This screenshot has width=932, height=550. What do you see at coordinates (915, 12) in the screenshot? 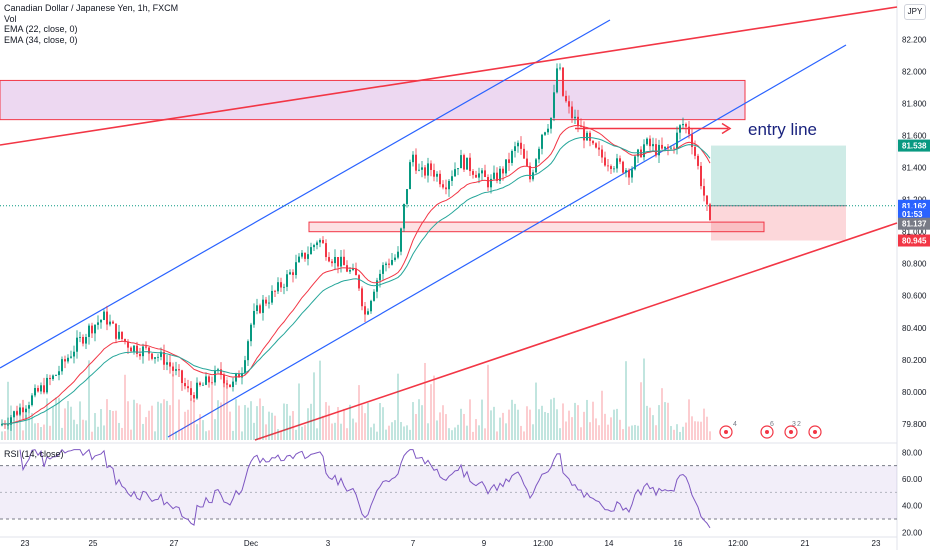
I see `currency-badge: JPY` at bounding box center [915, 12].